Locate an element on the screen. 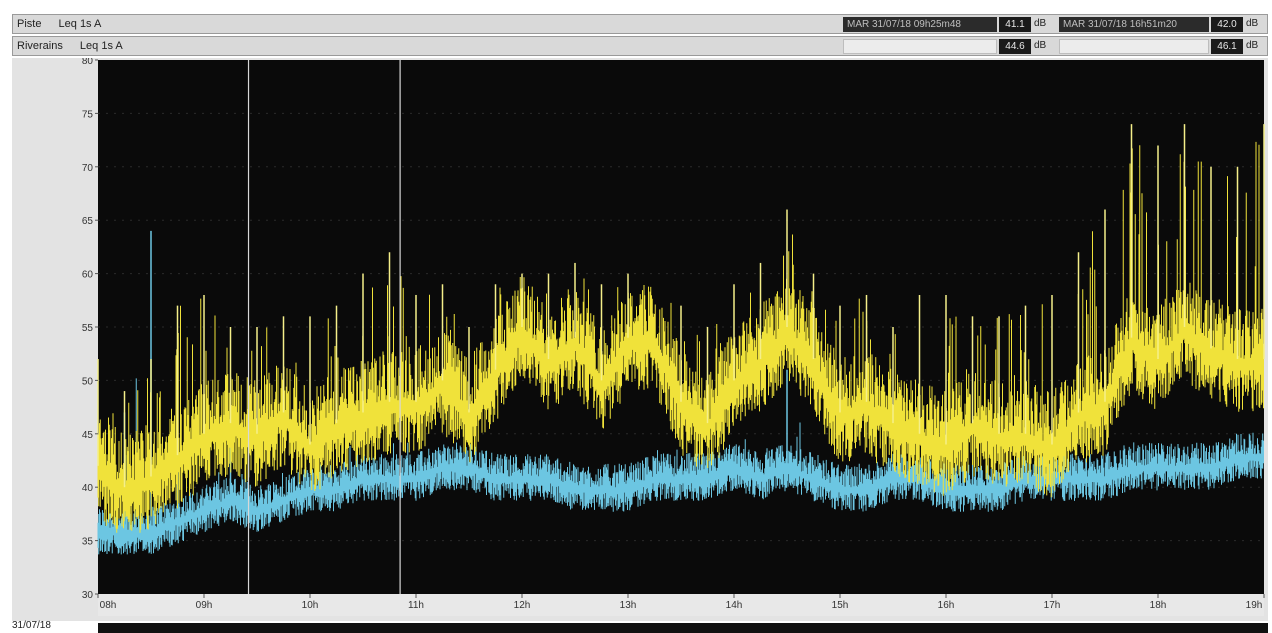  x-tick-label: 16h is located at coordinates (946, 605).